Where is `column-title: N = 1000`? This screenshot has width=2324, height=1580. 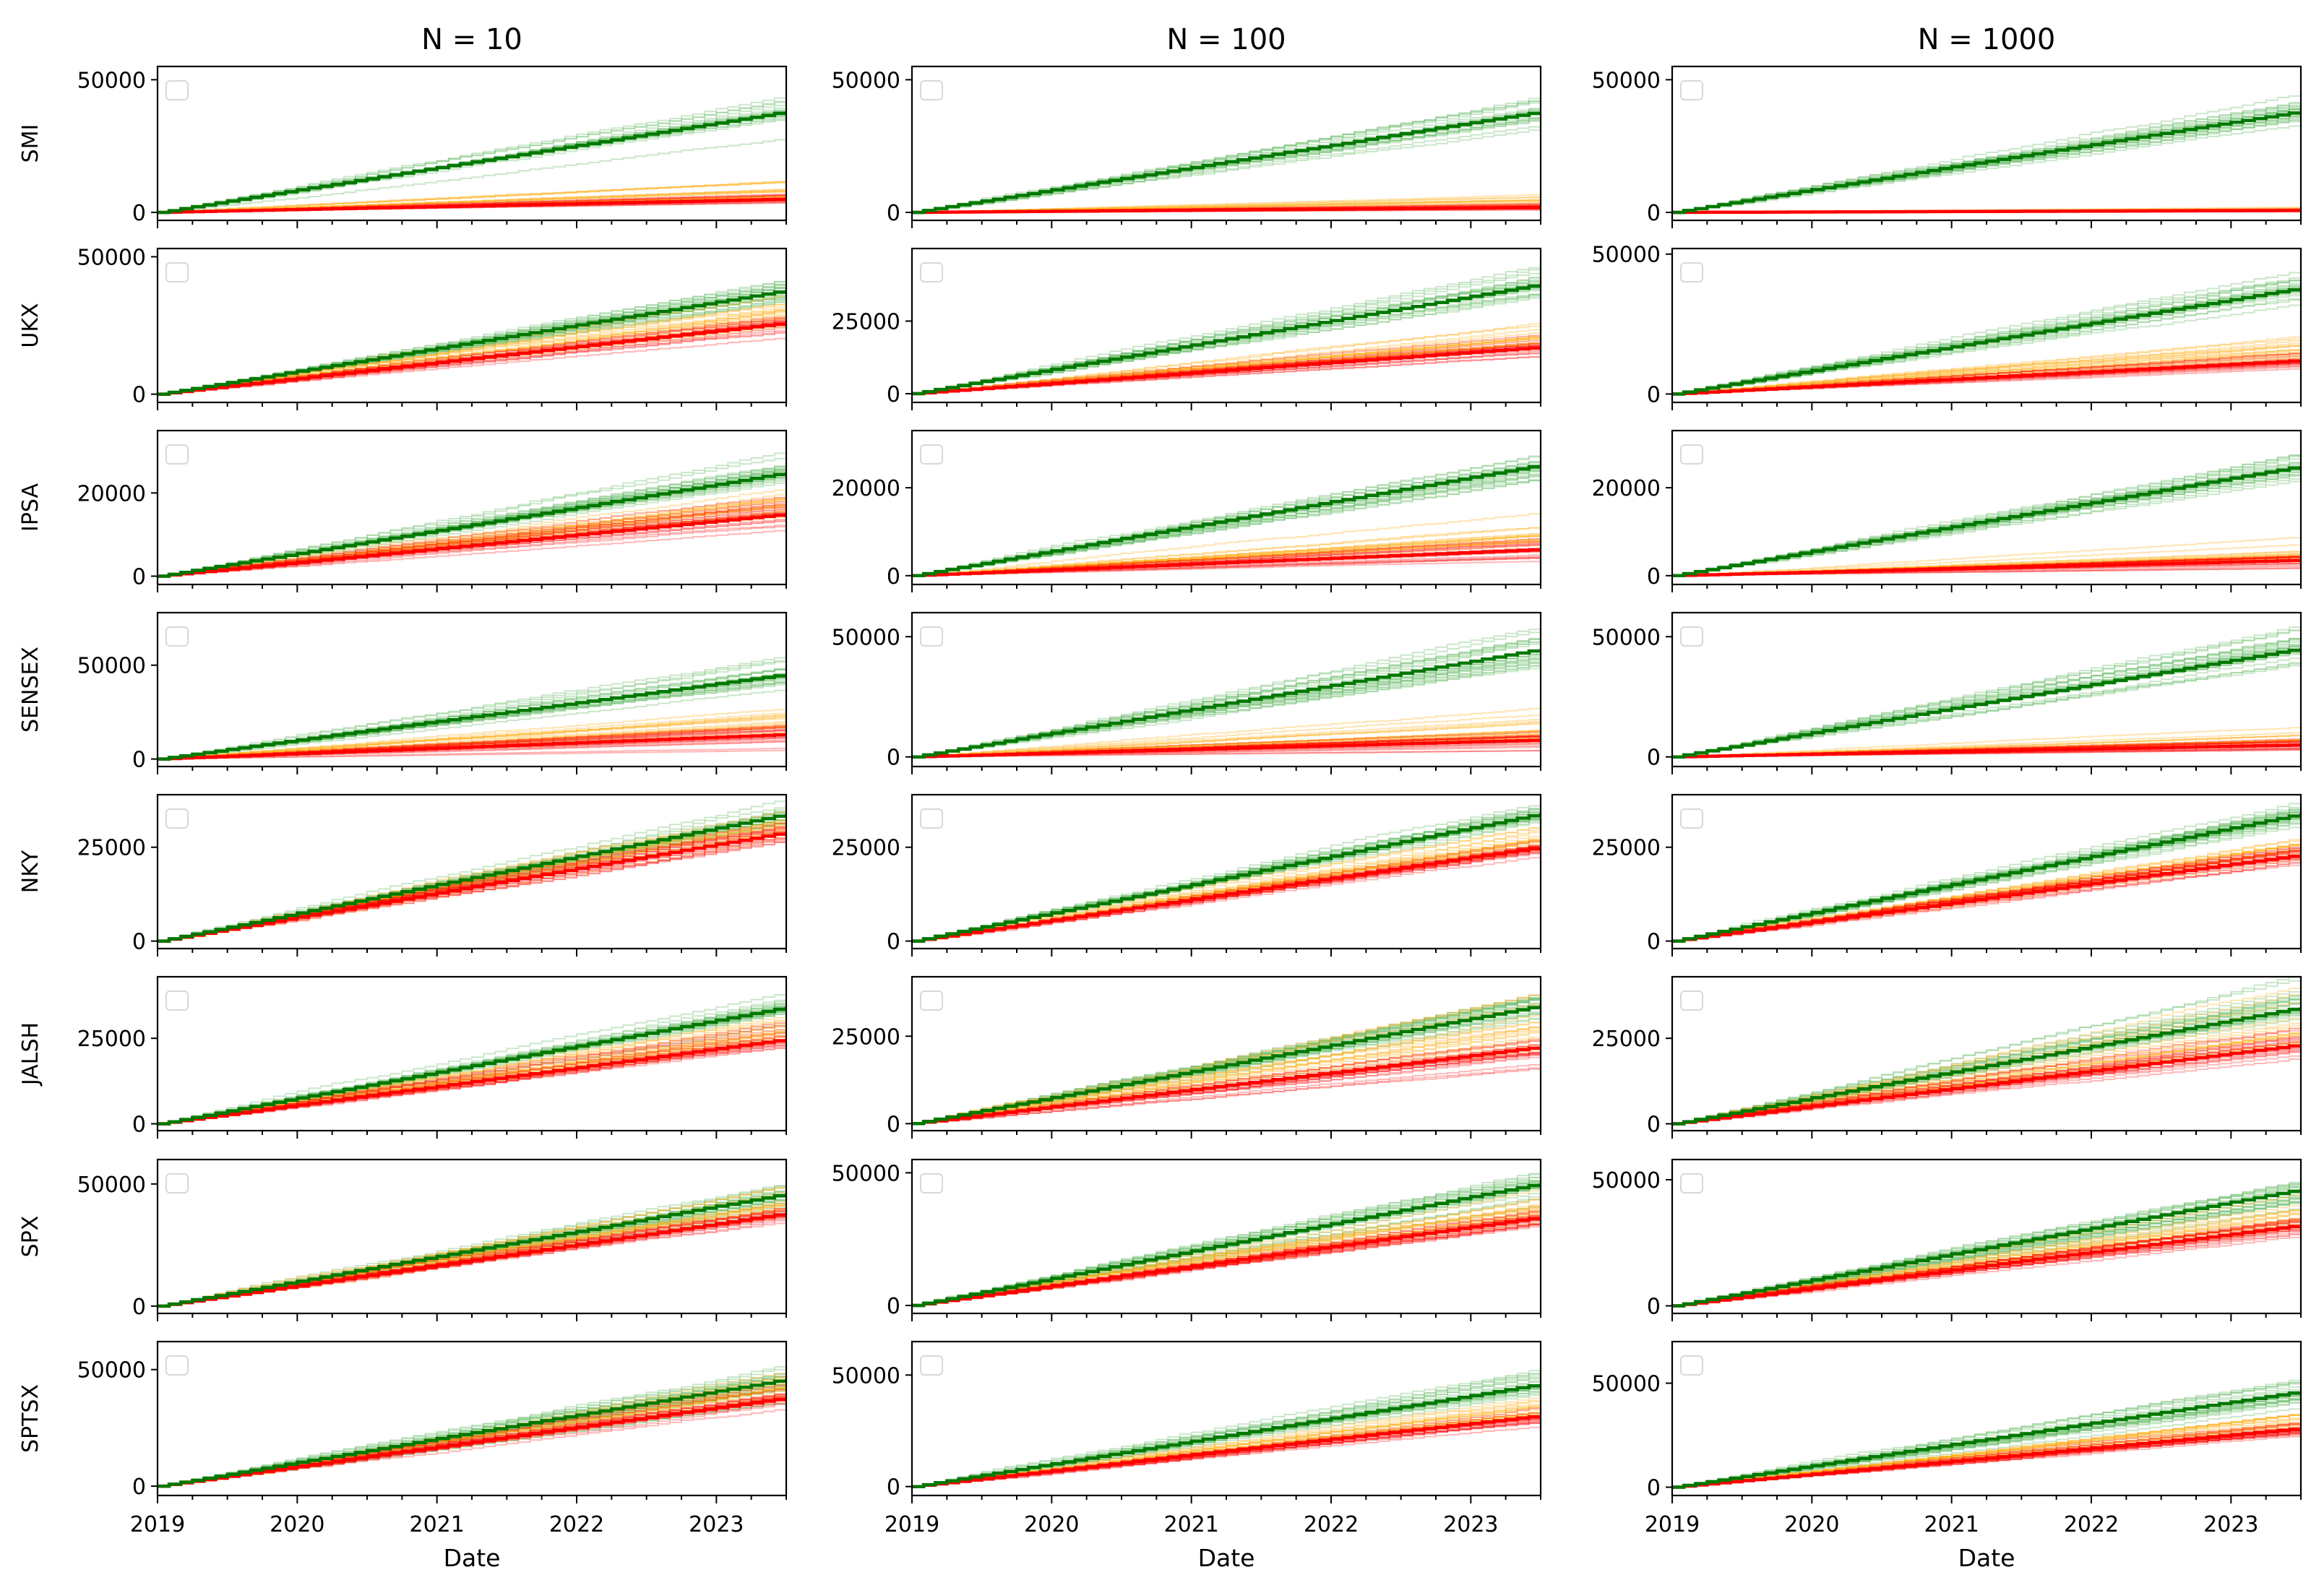
column-title: N = 1000 is located at coordinates (1987, 40).